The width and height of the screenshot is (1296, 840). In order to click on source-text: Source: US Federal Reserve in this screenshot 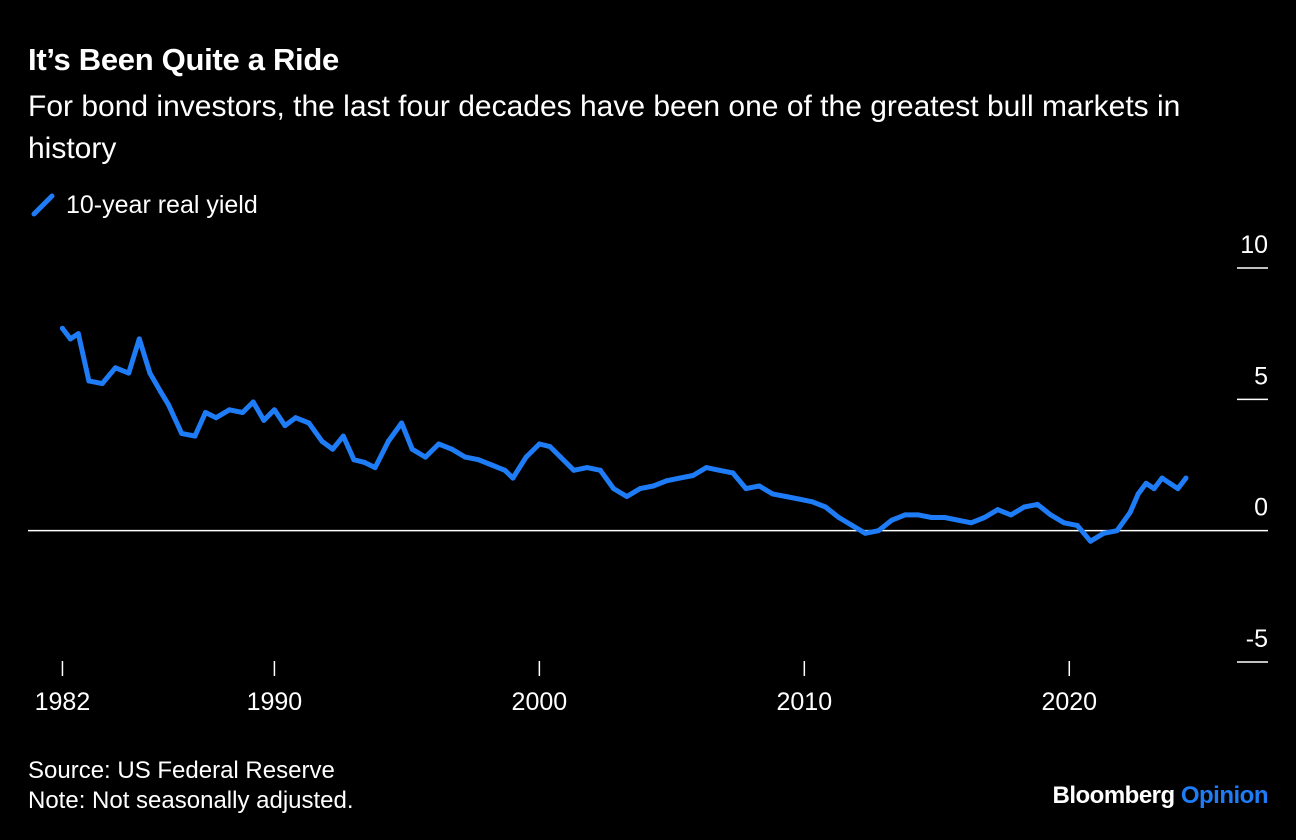, I will do `click(181, 770)`.